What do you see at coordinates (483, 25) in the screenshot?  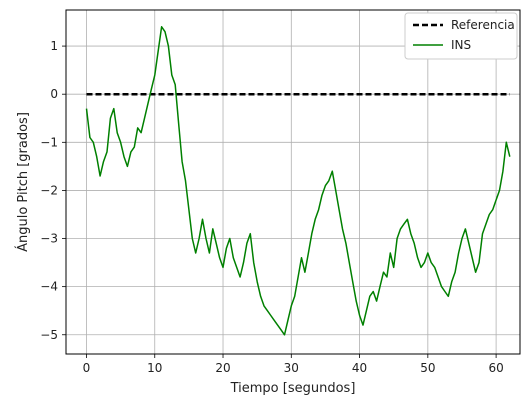 I see `legend-label-referencia: Referencia` at bounding box center [483, 25].